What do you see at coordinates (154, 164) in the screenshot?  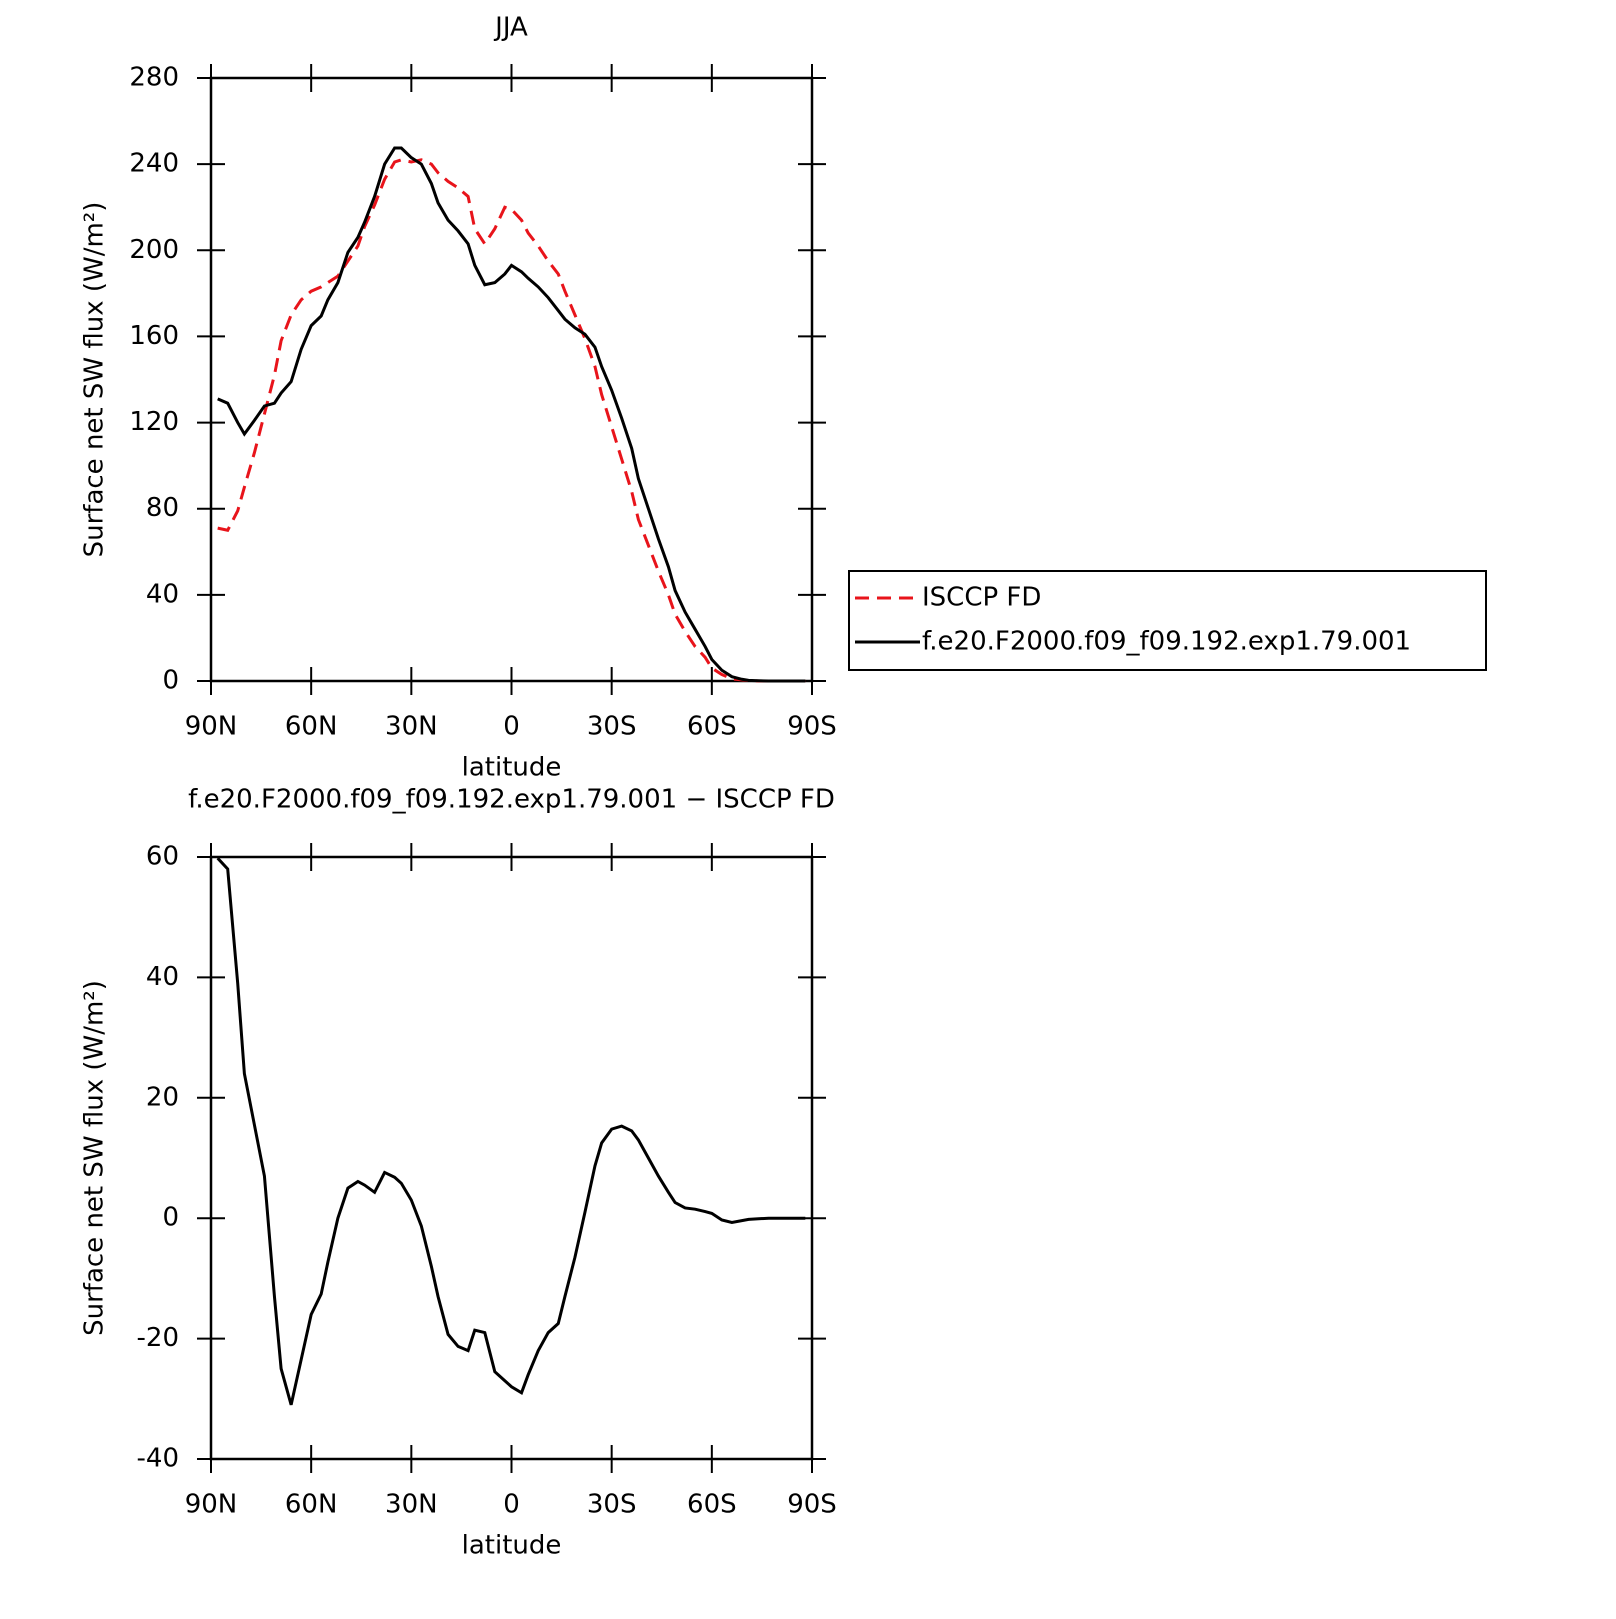 I see `y-tick-label: 240` at bounding box center [154, 164].